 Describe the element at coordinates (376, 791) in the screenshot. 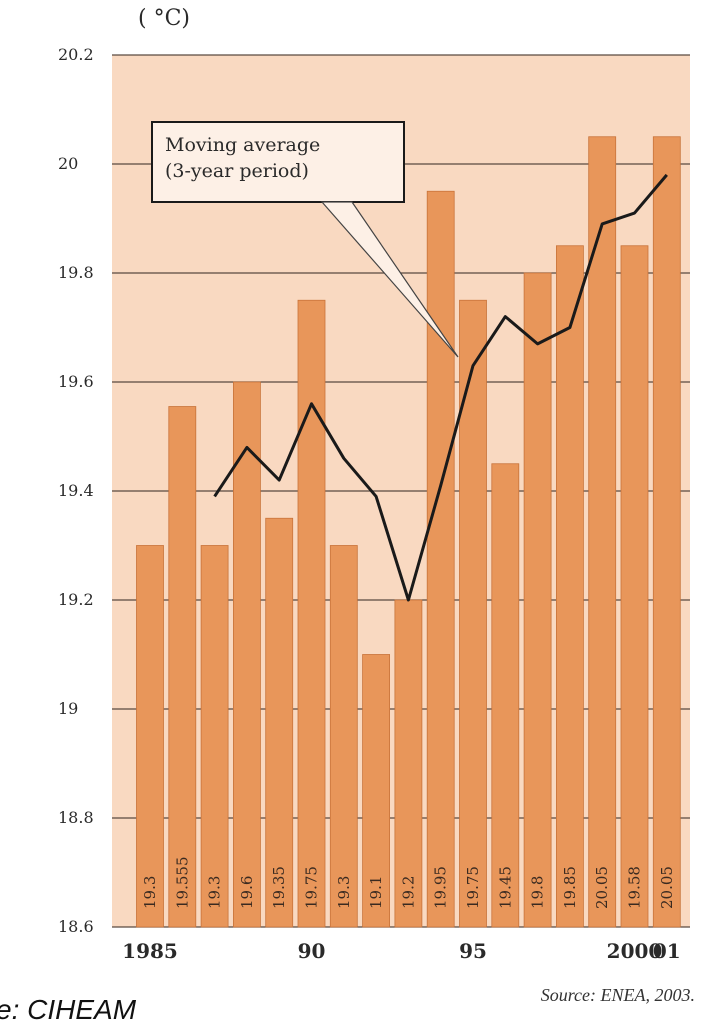

I see `bar-1992` at that location.